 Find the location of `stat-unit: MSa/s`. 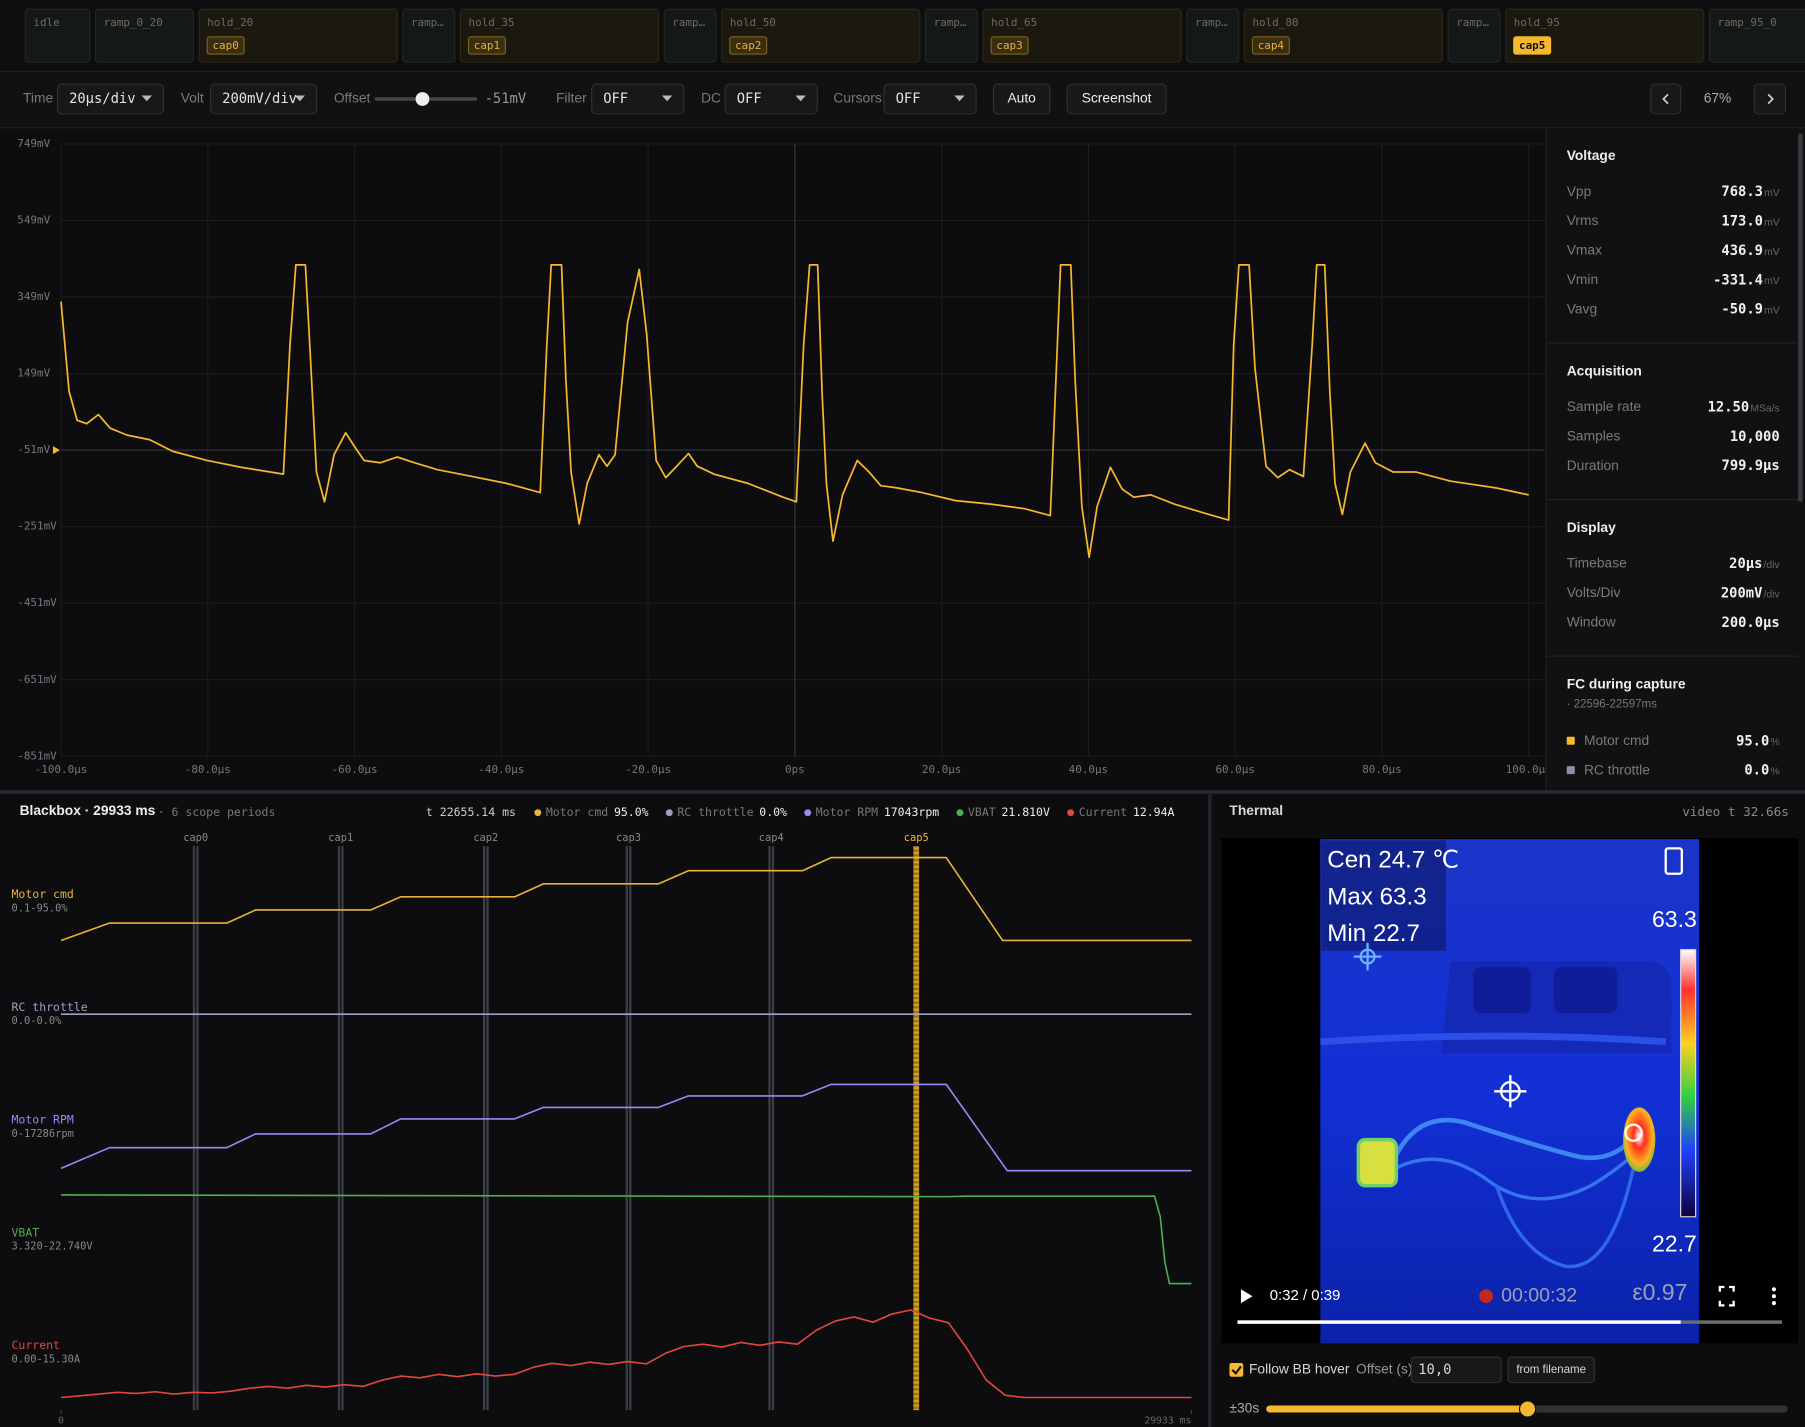

stat-unit: MSa/s is located at coordinates (1764, 408).